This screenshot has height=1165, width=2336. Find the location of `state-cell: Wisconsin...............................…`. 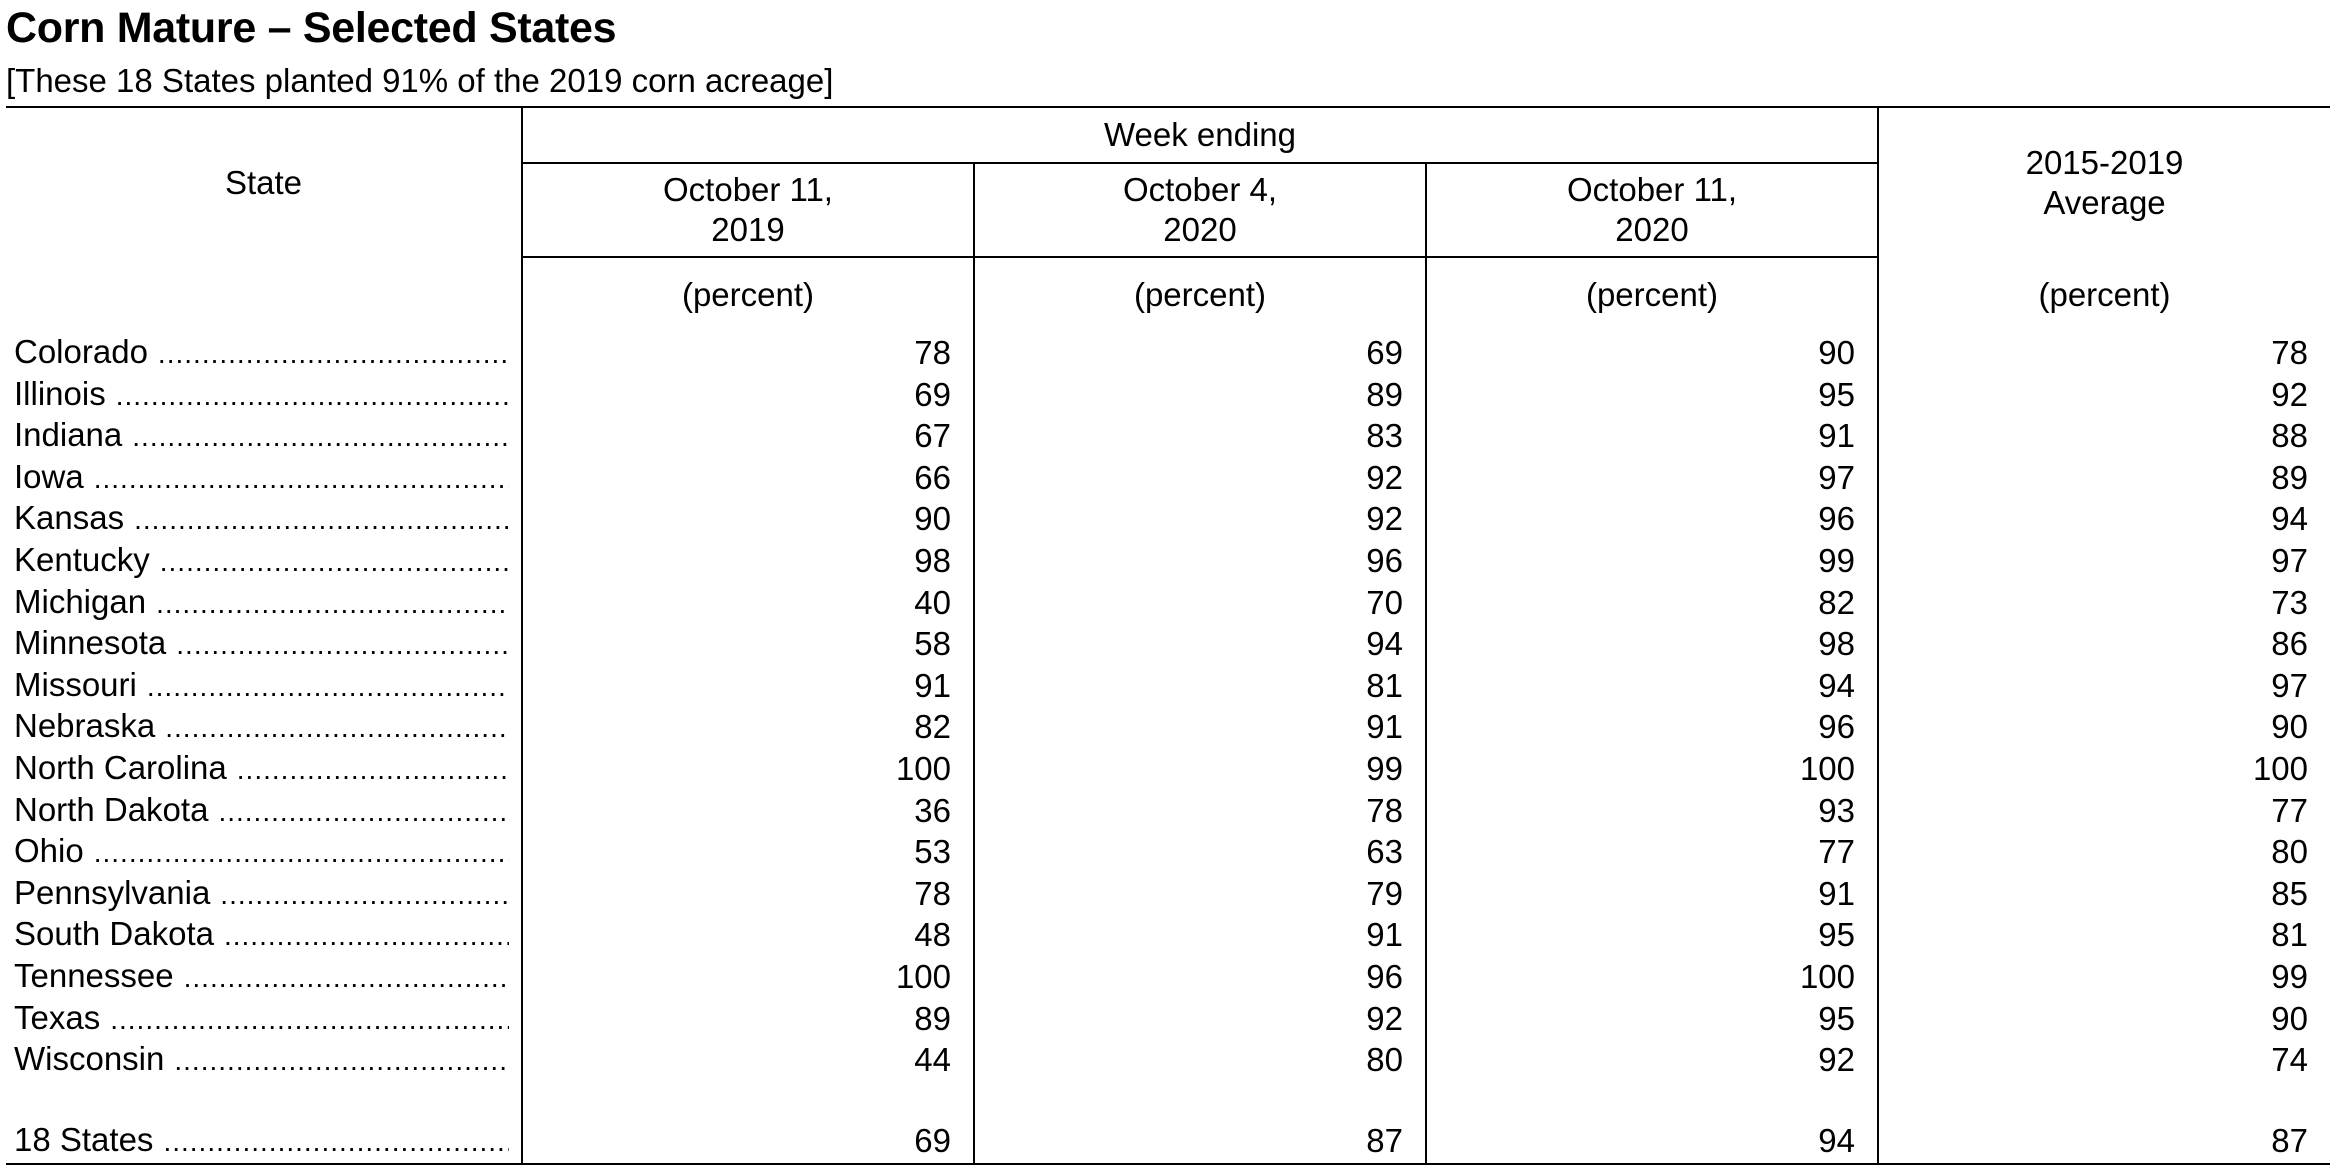

state-cell: Wisconsin...............................… is located at coordinates (264, 1060).